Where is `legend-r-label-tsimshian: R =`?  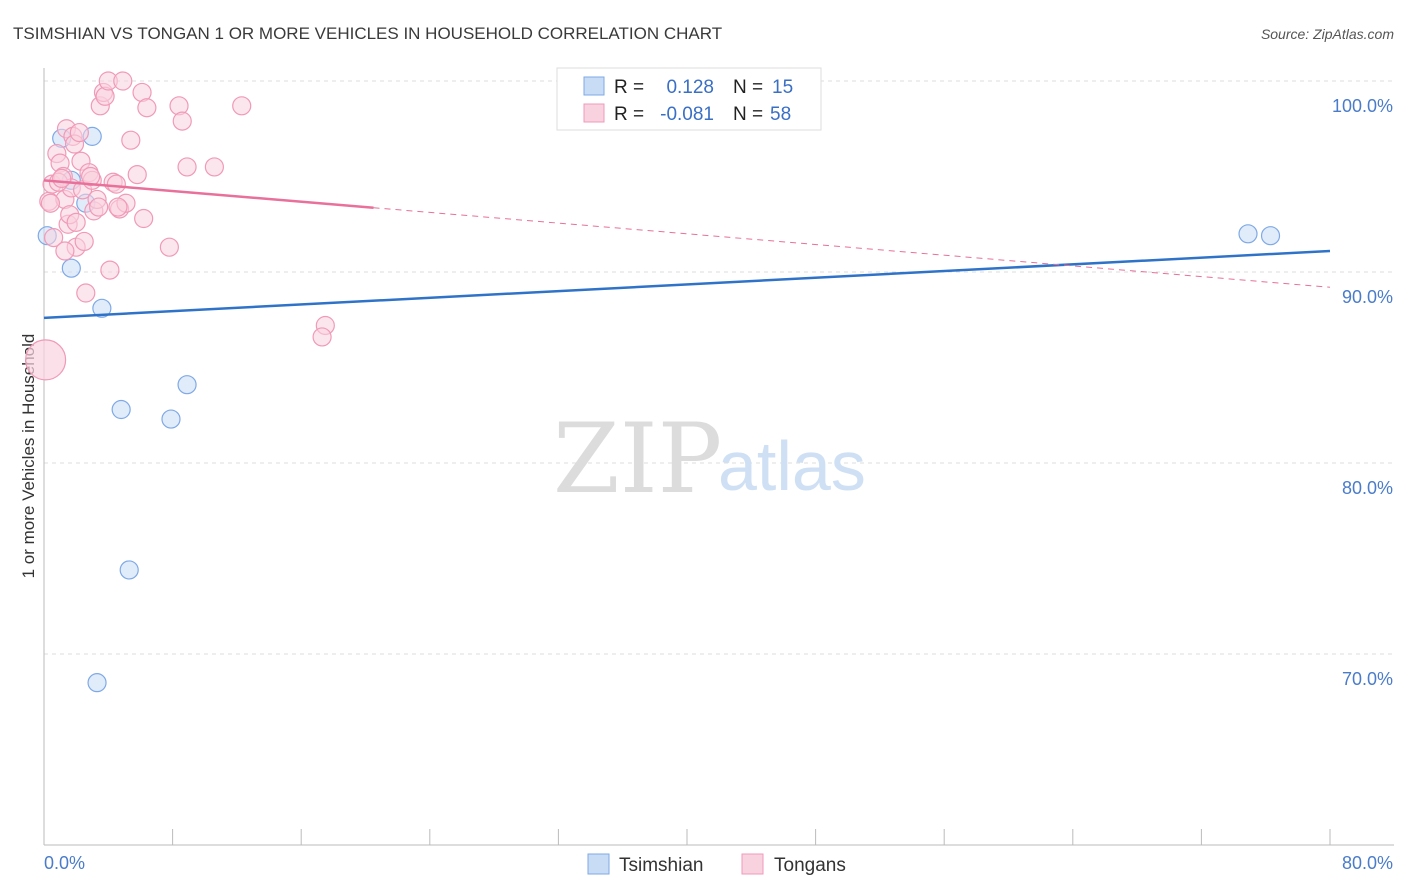 legend-r-label-tsimshian: R = is located at coordinates (629, 87).